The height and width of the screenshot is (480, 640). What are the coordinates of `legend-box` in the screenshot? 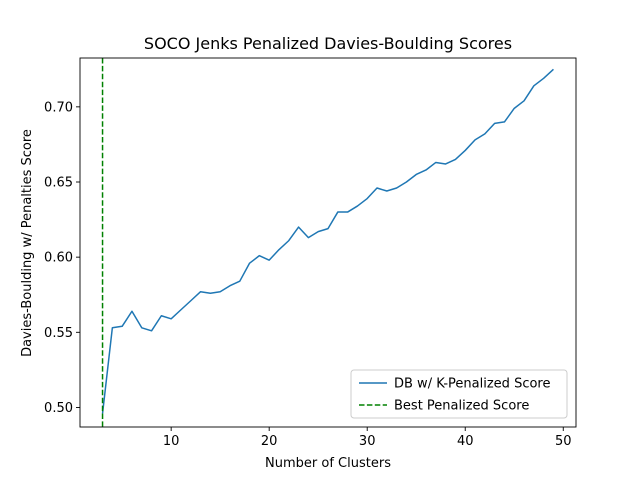 It's located at (459, 394).